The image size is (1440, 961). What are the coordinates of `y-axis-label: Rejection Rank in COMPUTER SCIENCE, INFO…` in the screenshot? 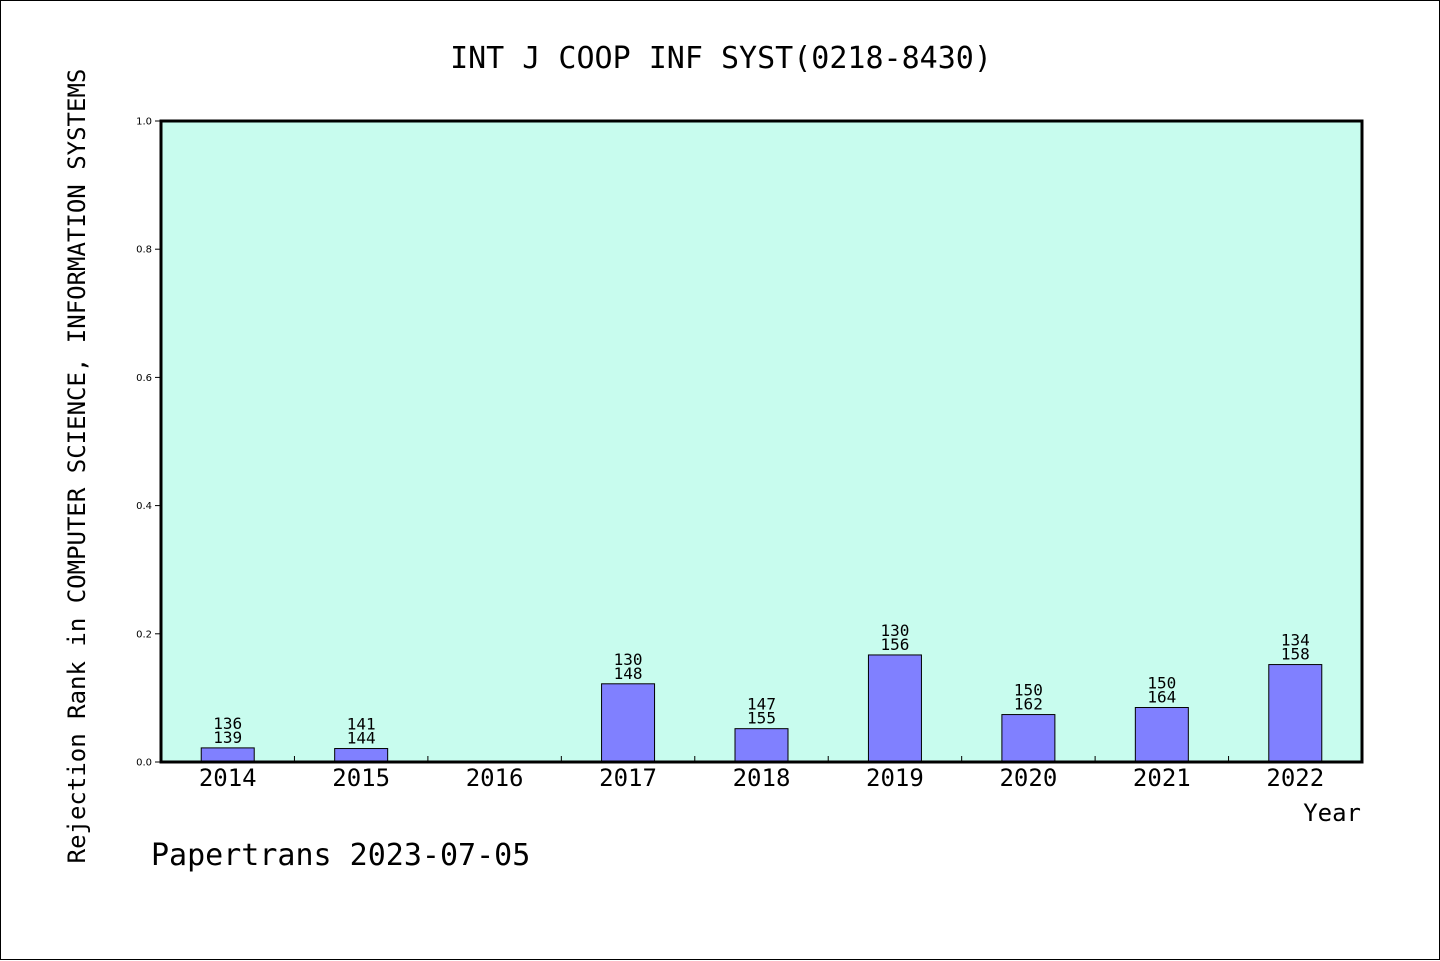 It's located at (77, 466).